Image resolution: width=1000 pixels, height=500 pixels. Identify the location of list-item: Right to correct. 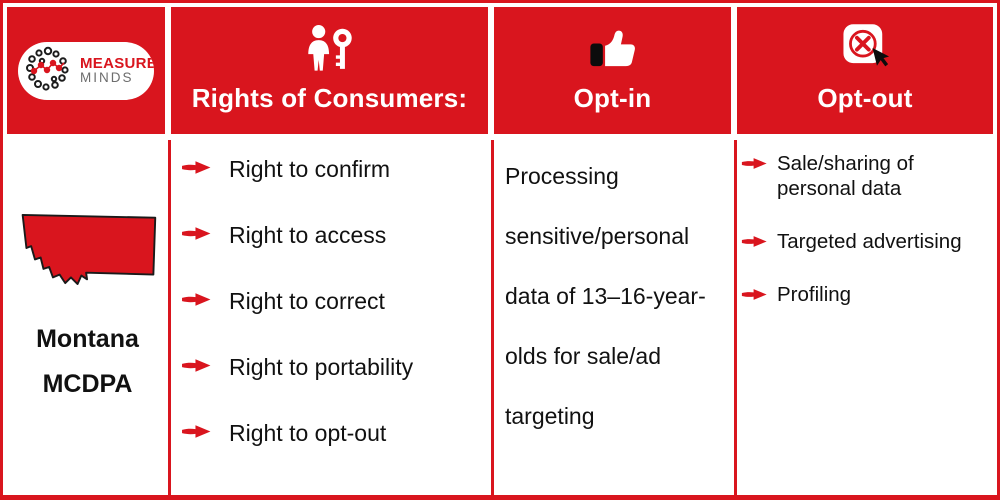
(336, 301).